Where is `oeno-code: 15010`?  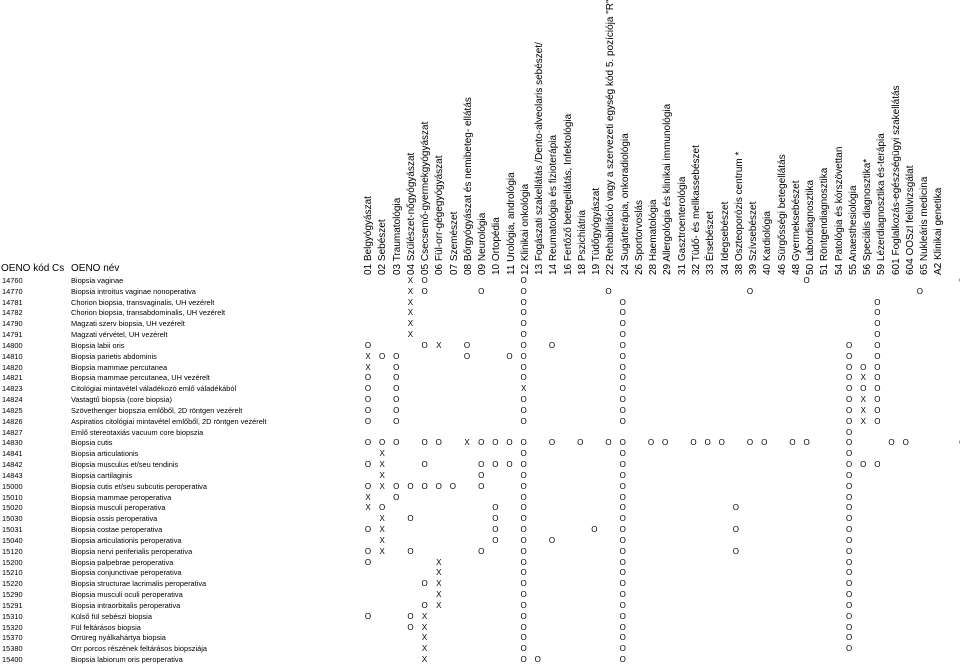
oeno-code: 15010 is located at coordinates (12, 497).